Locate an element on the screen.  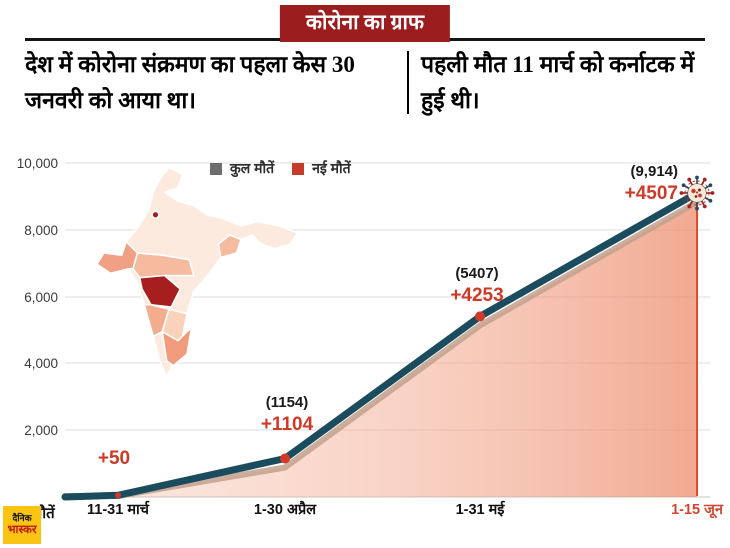
annotation-may: (5407) +4253 is located at coordinates (477, 286).